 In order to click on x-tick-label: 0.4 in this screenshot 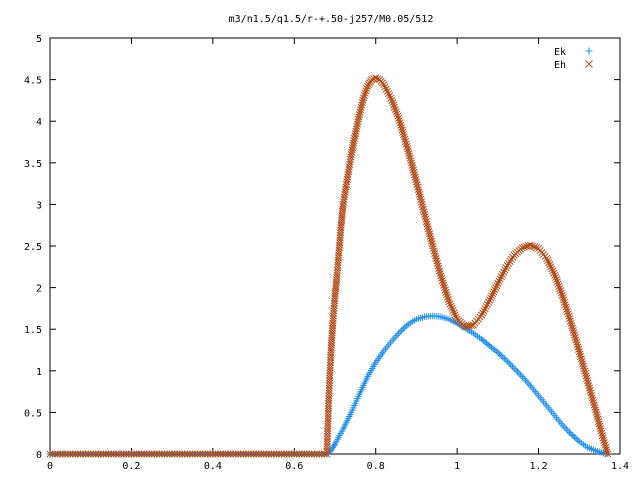, I will do `click(213, 466)`.